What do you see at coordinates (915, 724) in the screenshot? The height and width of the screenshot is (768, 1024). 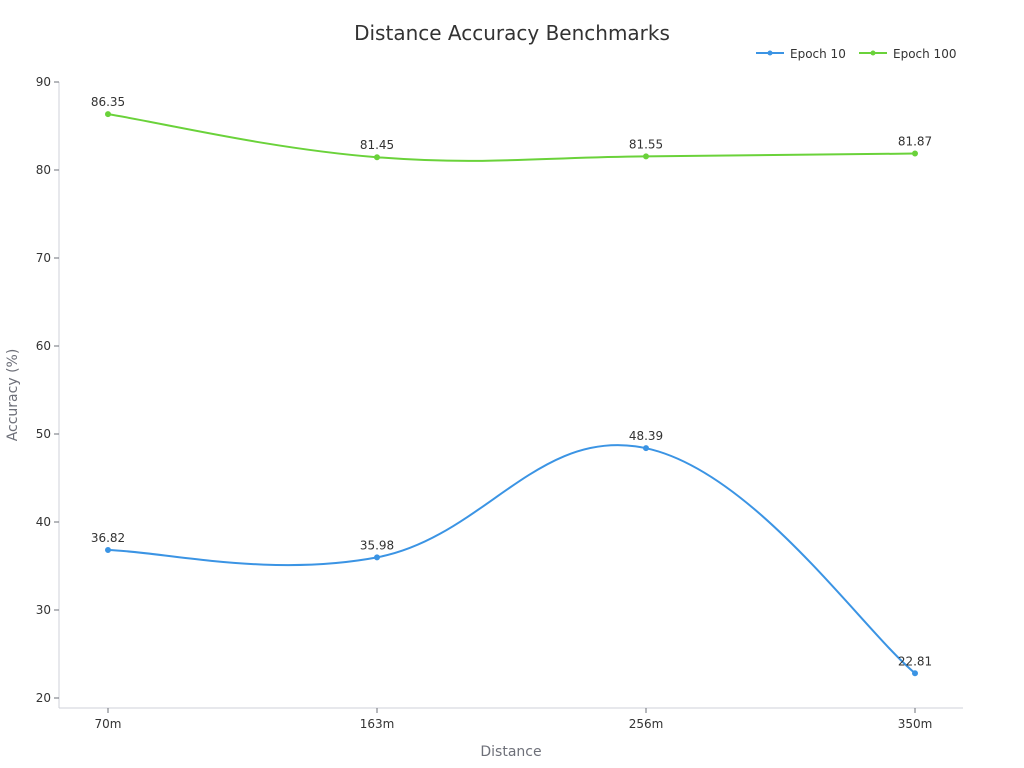 I see `x-tick-label: 350m` at bounding box center [915, 724].